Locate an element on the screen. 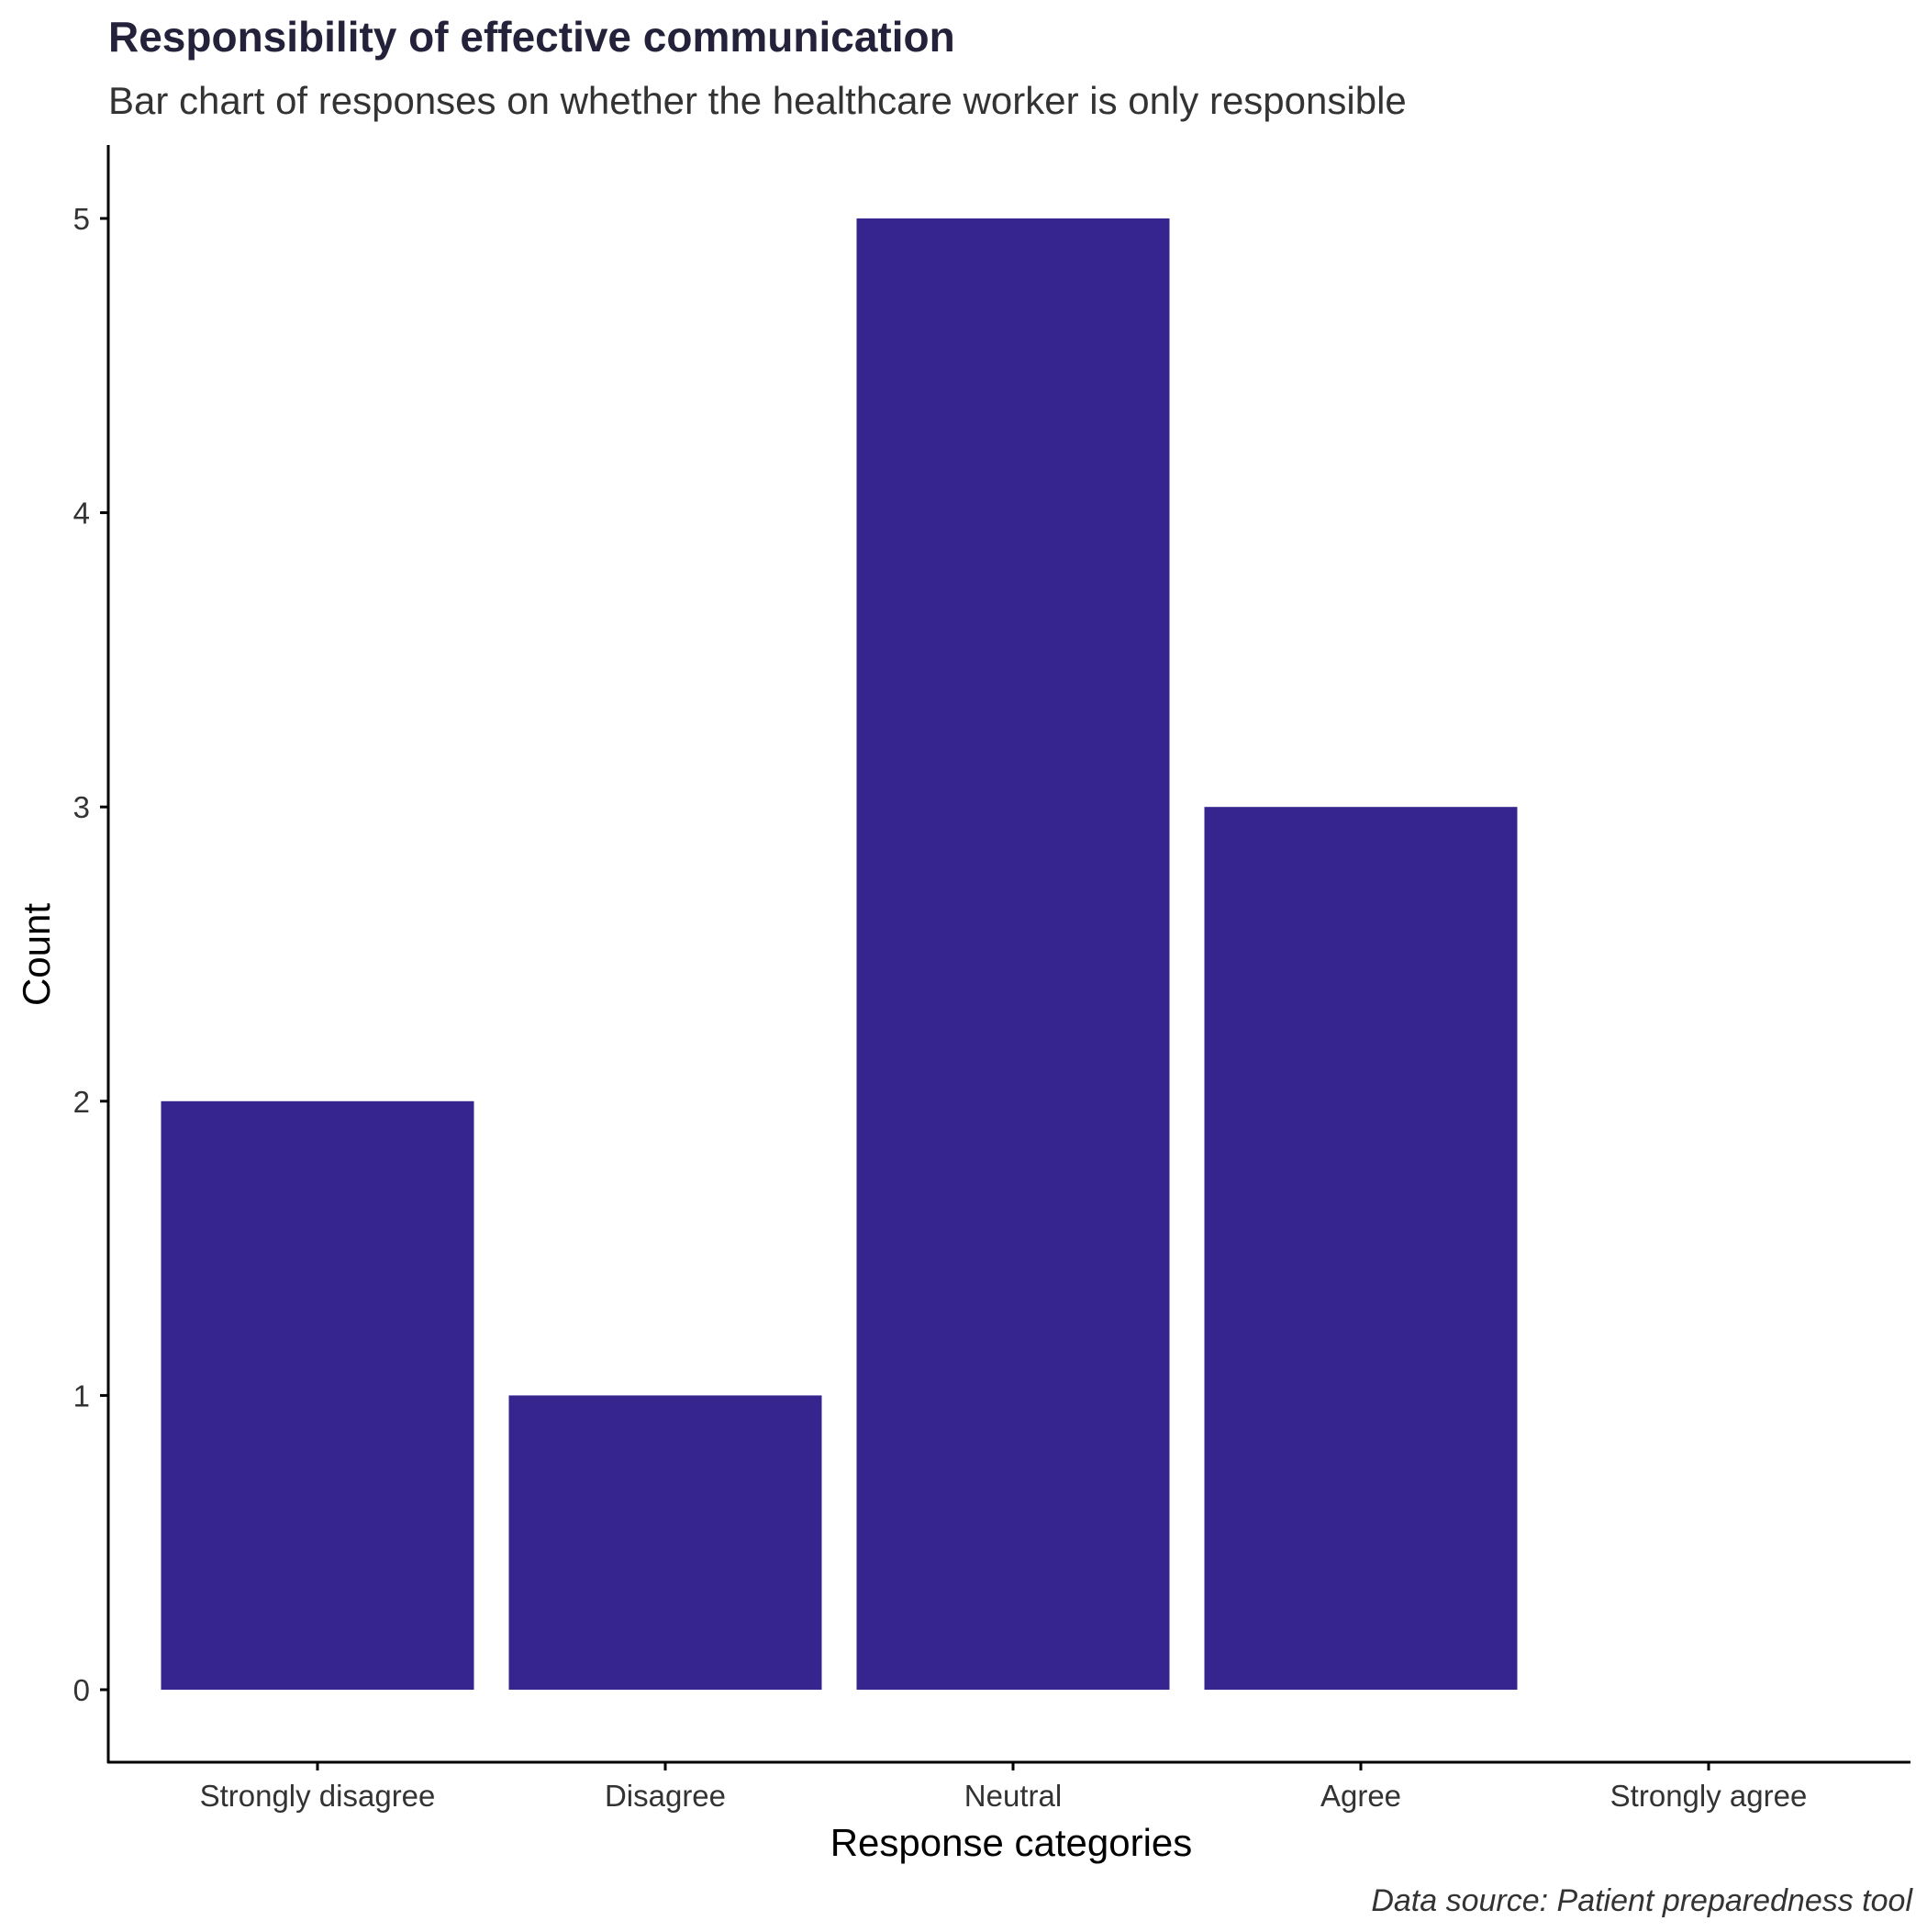 The width and height of the screenshot is (1927, 1932). x-tick-label: Strongly disagree is located at coordinates (318, 1796).